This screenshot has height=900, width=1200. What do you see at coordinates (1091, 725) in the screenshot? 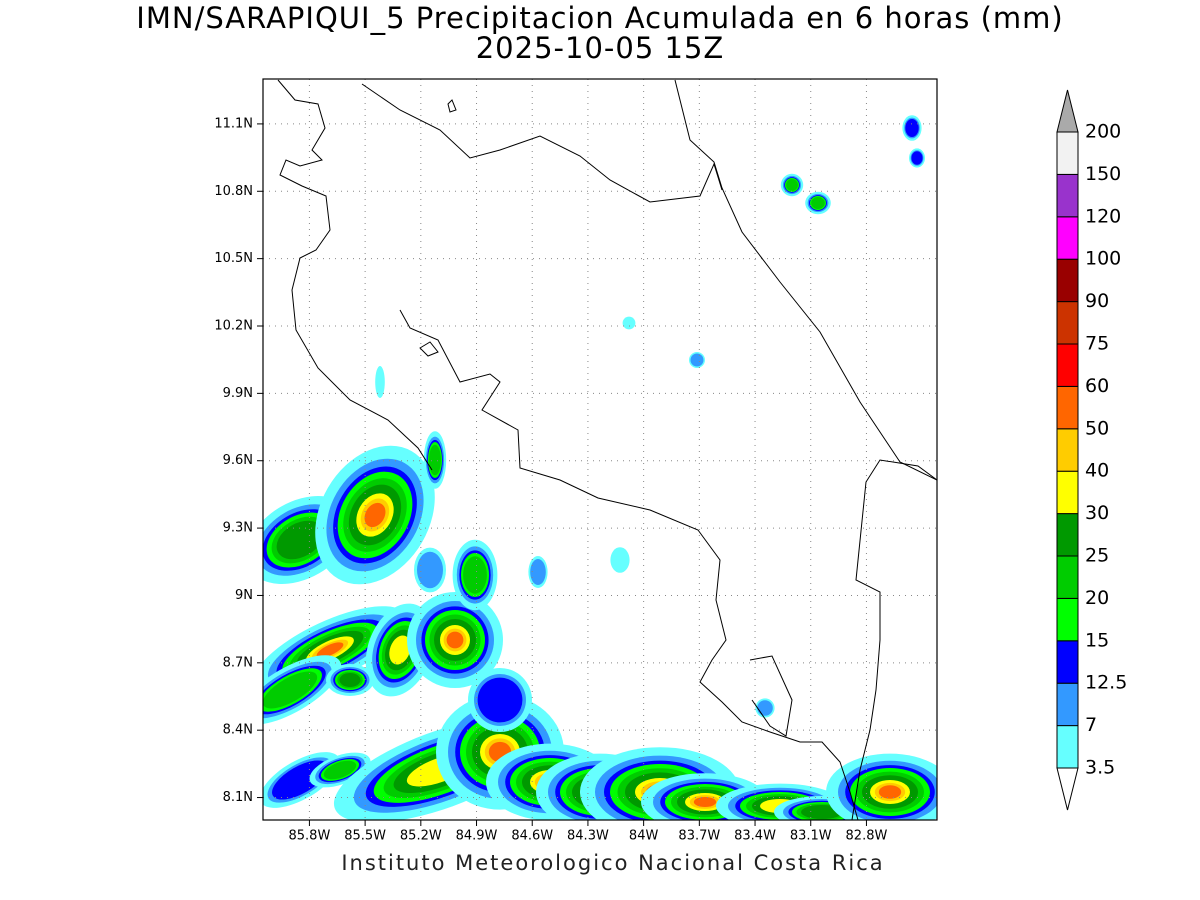
I see `colorbar-label: 7` at bounding box center [1091, 725].